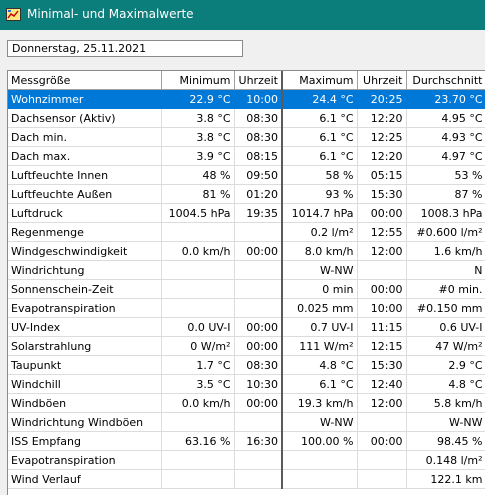 The width and height of the screenshot is (485, 495). Describe the element at coordinates (198, 99) in the screenshot. I see `cell-minimum: 22.9 °C` at that location.